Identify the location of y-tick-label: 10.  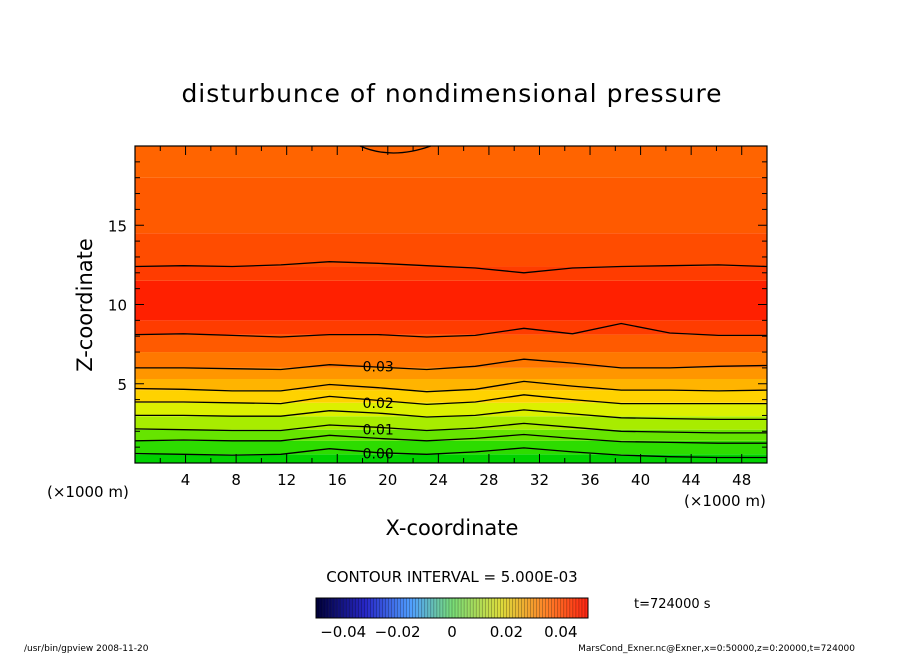
(117, 306).